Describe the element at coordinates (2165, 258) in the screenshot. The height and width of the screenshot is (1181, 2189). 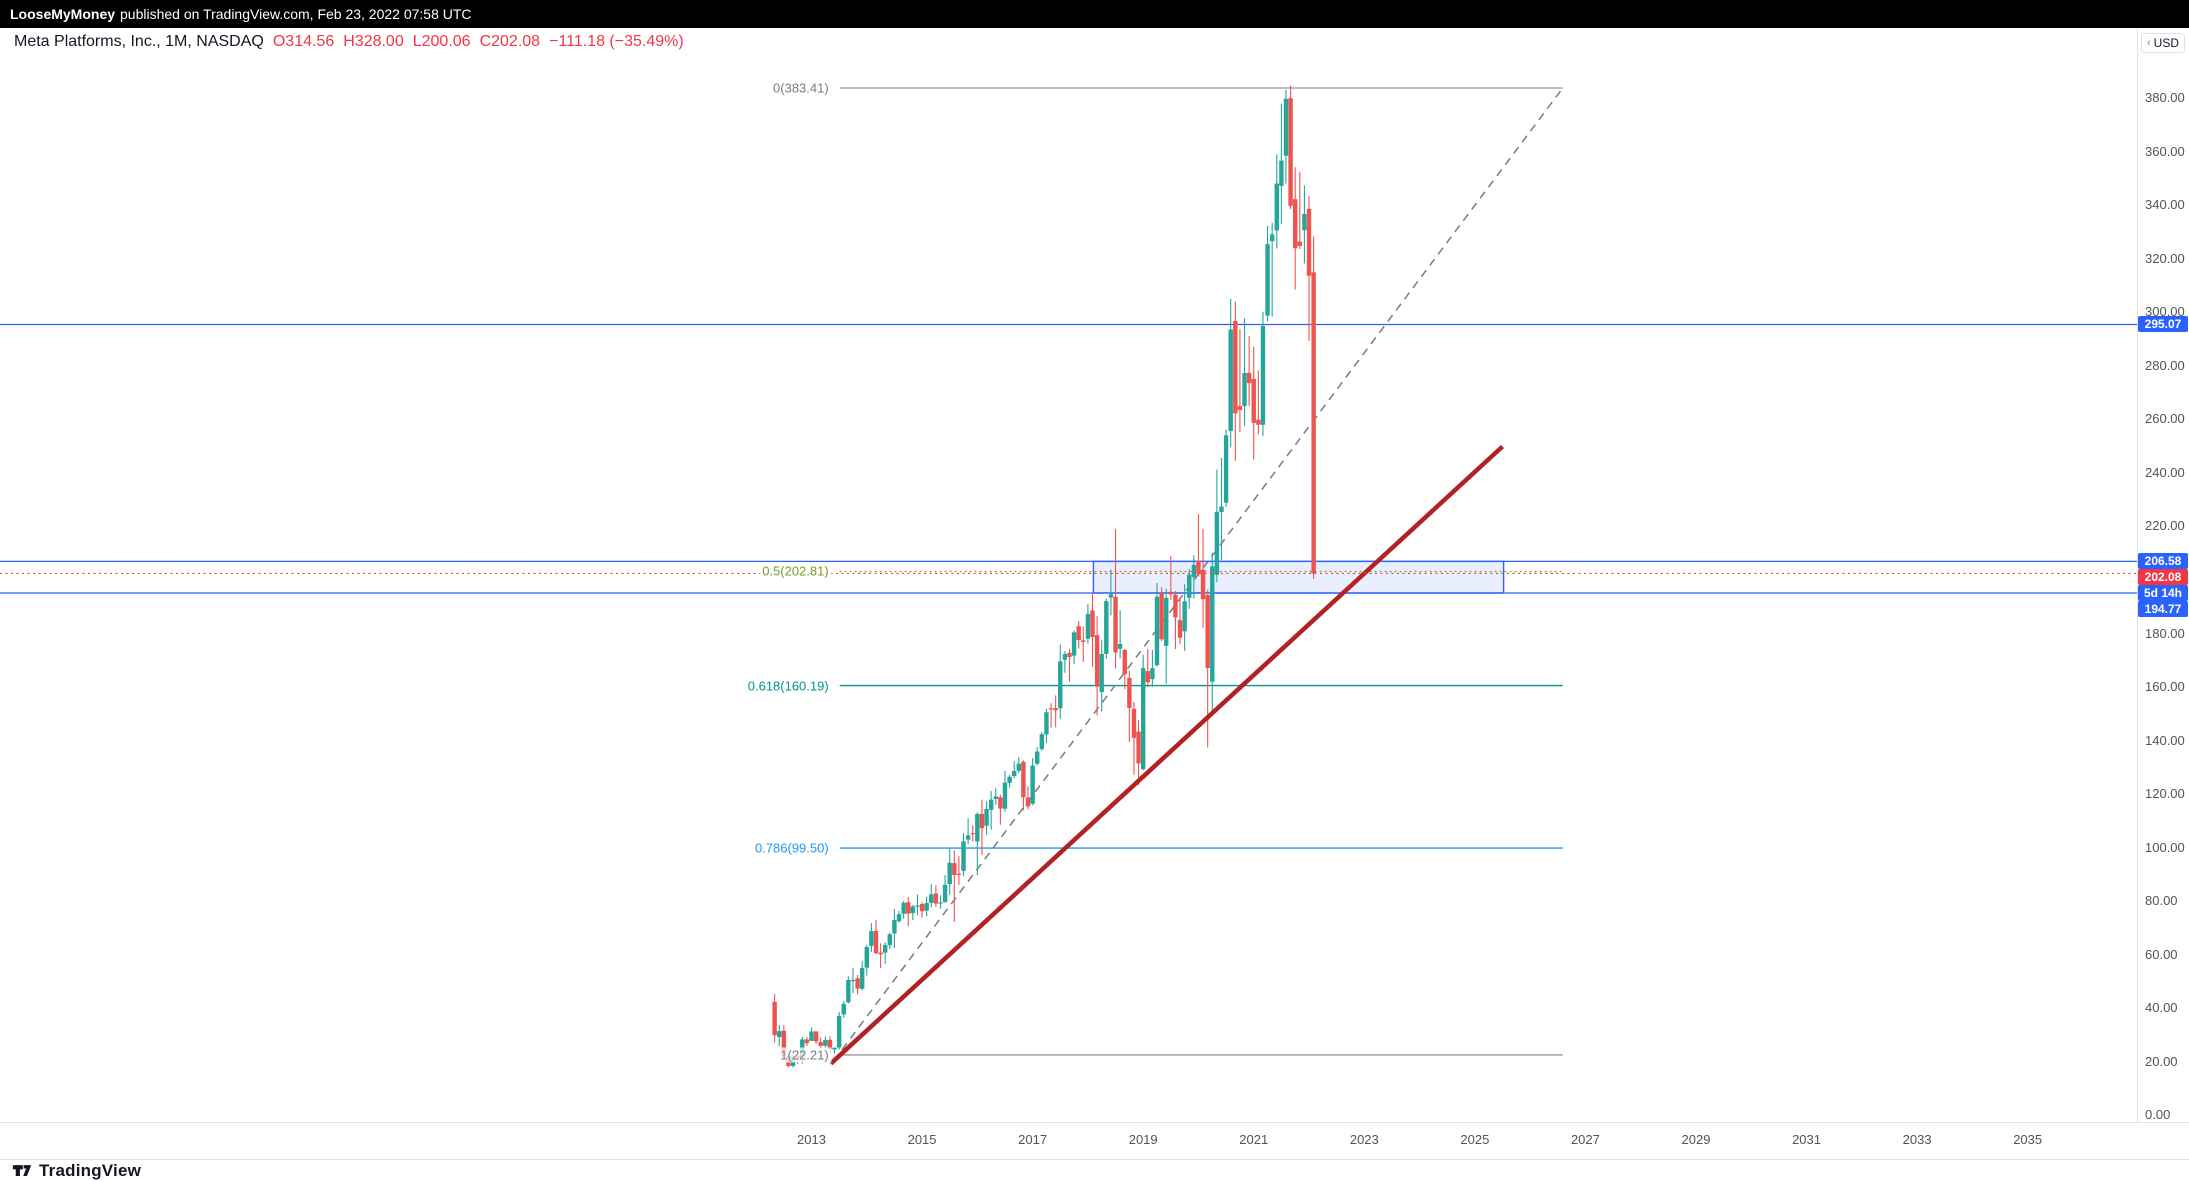
I see `price-tick: 320.00` at that location.